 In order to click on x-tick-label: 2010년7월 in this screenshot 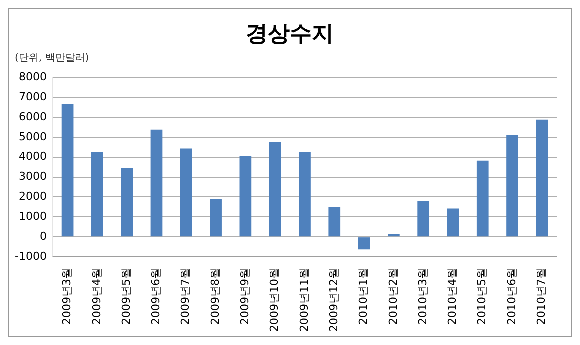, I will do `click(541, 297)`.